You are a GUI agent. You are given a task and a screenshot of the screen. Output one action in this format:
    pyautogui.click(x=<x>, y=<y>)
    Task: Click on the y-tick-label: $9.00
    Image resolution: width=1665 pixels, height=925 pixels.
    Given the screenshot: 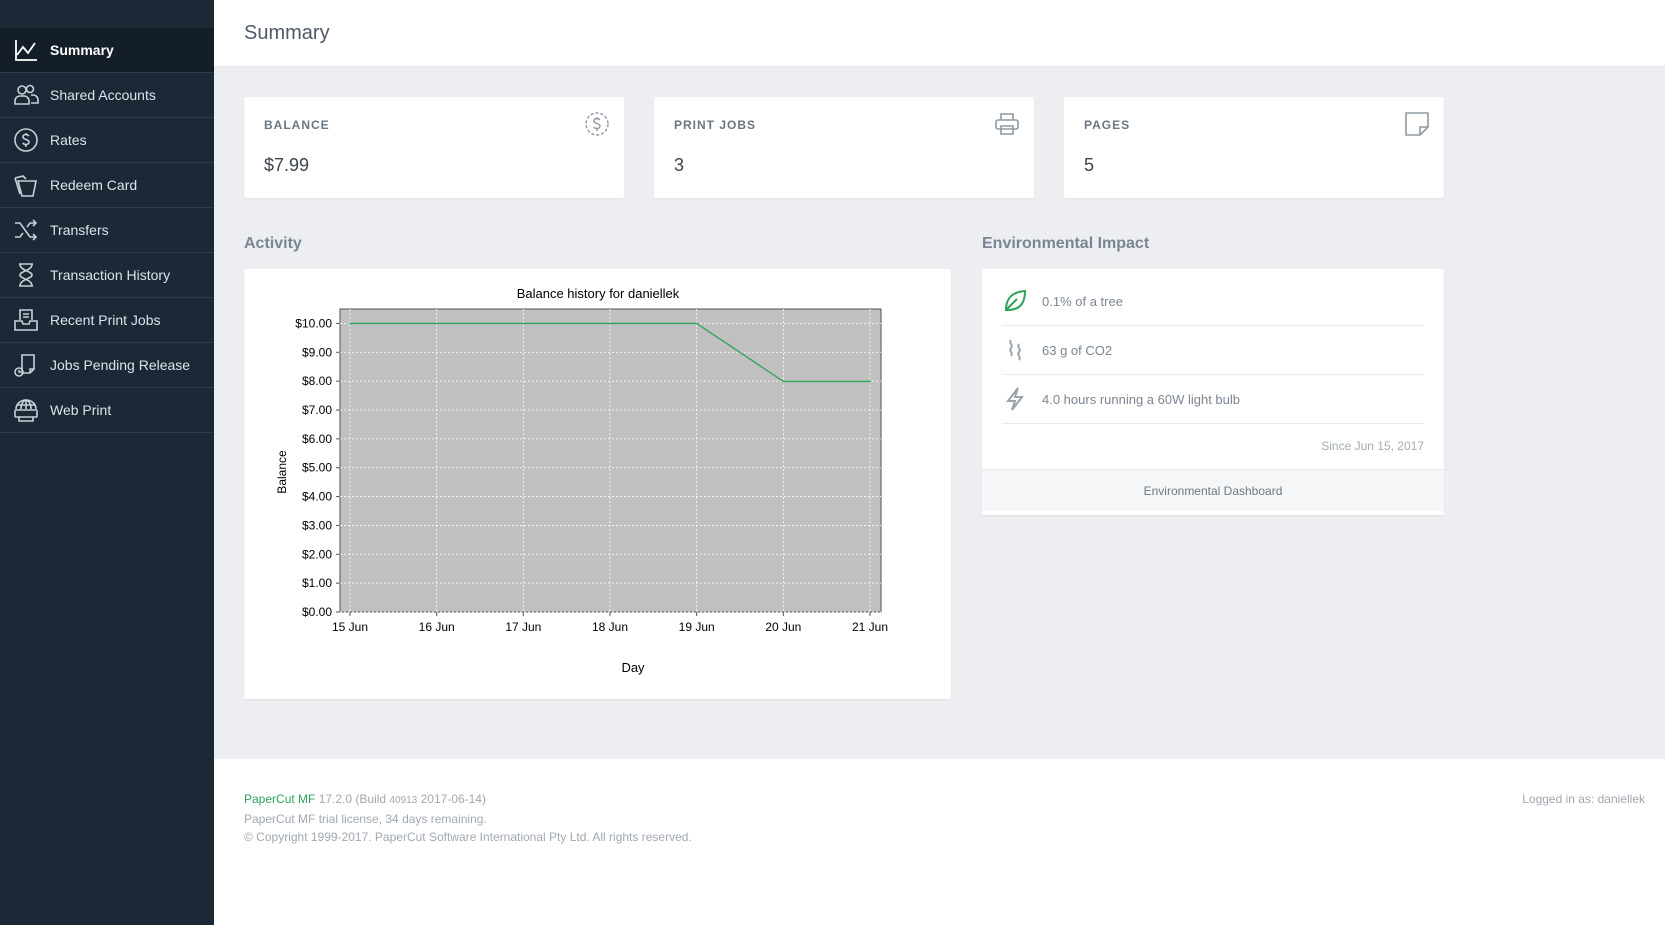 What is the action you would take?
    pyautogui.click(x=317, y=352)
    